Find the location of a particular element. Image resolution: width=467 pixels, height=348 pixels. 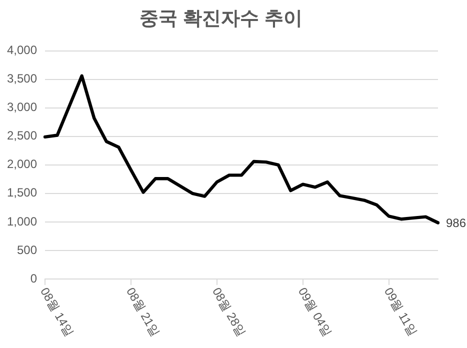

y-tick-label: 2,500 is located at coordinates (22, 135).